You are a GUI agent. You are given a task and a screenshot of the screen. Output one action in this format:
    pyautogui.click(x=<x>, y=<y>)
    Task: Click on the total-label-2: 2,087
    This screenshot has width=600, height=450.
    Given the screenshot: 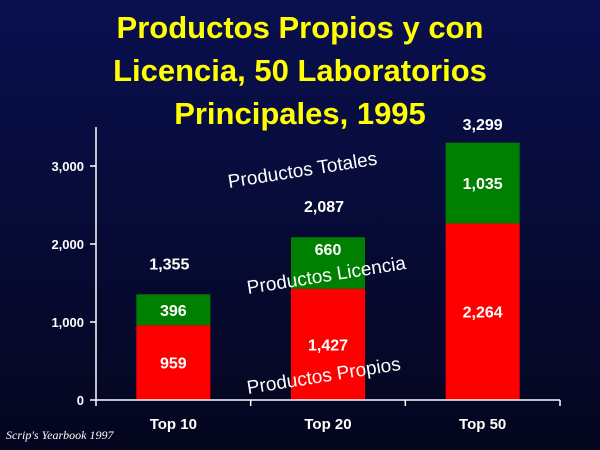 What is the action you would take?
    pyautogui.click(x=324, y=207)
    